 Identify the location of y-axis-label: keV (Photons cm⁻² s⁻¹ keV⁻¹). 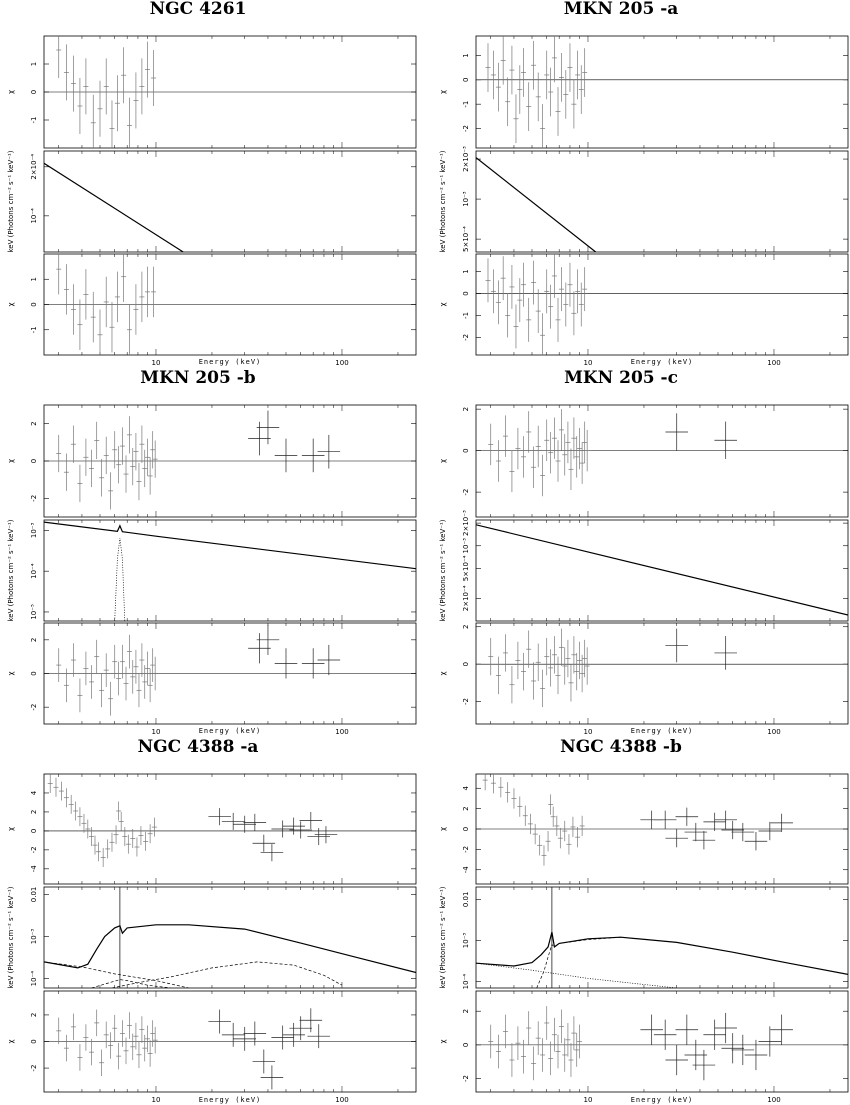
(443, 937).